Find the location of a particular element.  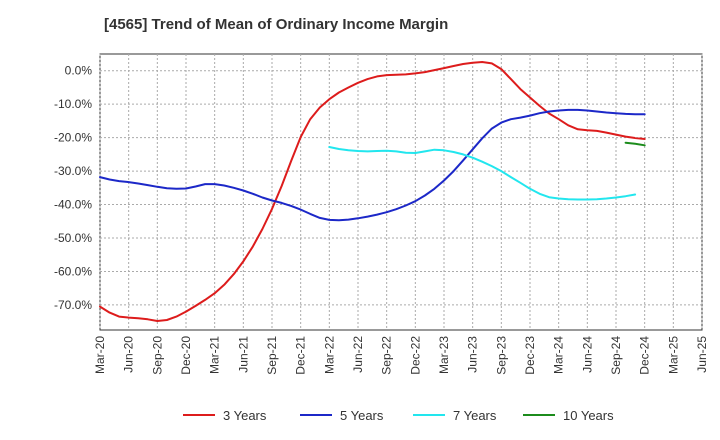

legend-label-7-years: 7 Years is located at coordinates (475, 415).